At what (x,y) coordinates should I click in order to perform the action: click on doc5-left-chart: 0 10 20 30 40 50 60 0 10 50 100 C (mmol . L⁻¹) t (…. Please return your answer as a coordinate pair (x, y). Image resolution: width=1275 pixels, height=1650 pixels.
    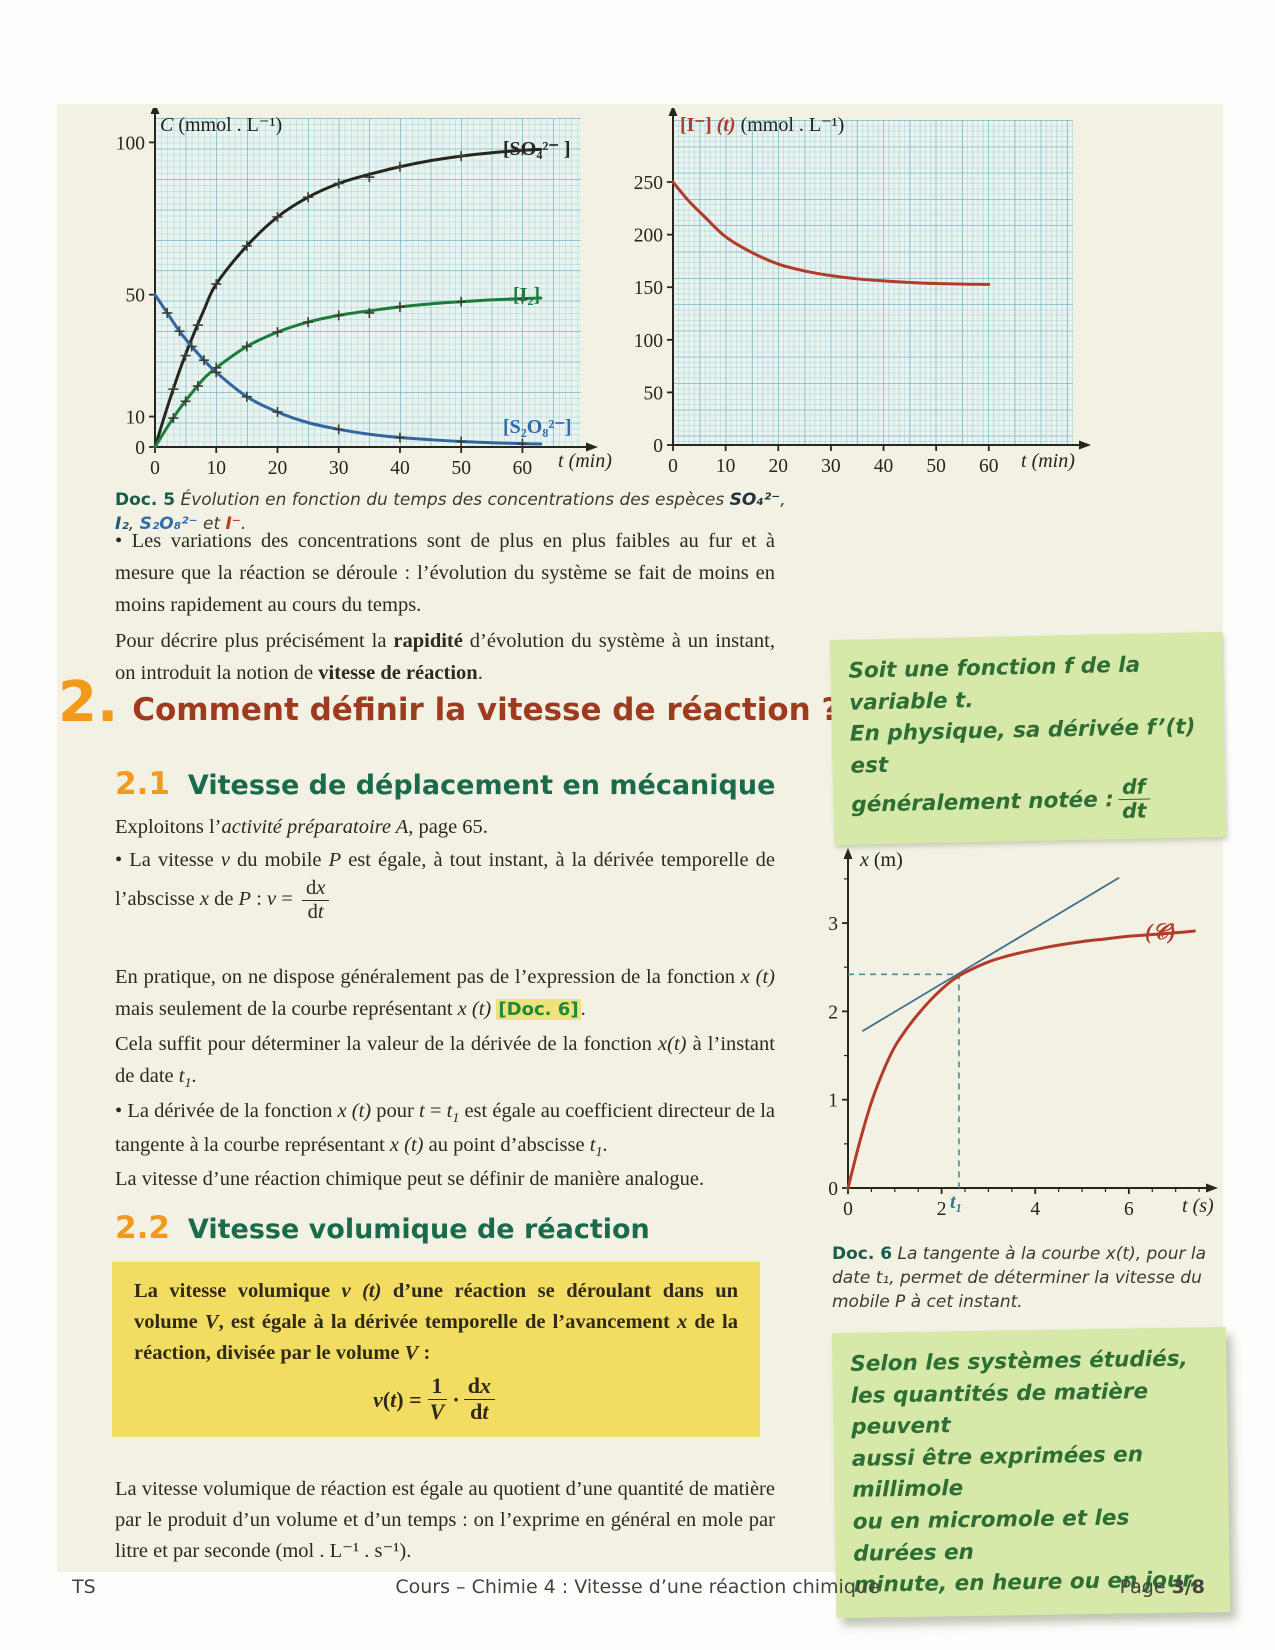
    Looking at the image, I should click on (339, 294).